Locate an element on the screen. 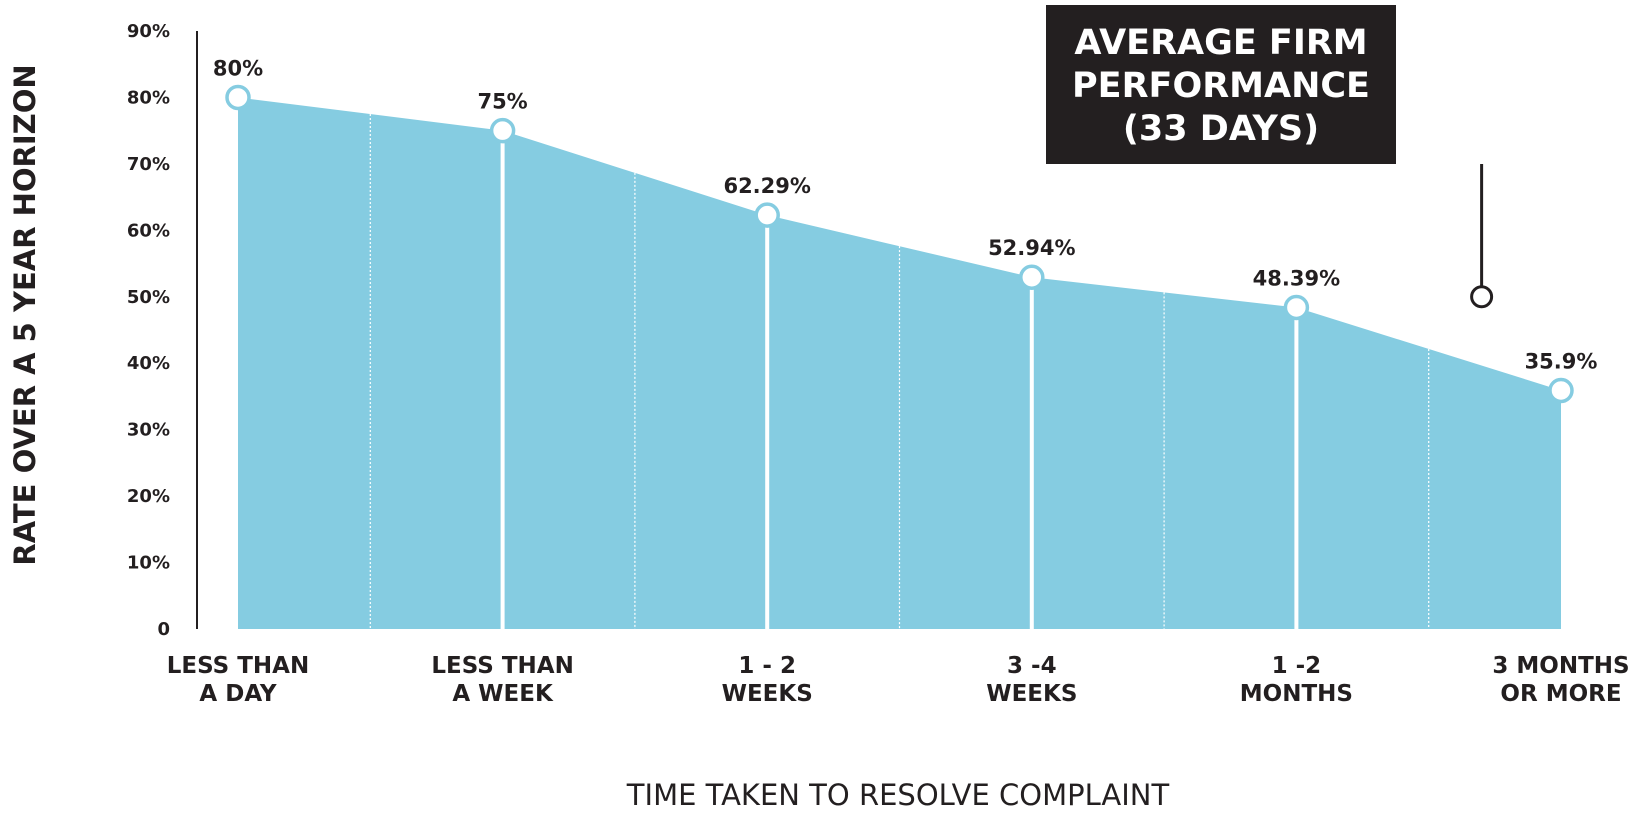 This screenshot has height=827, width=1636. data-label: 35.9% is located at coordinates (1561, 361).